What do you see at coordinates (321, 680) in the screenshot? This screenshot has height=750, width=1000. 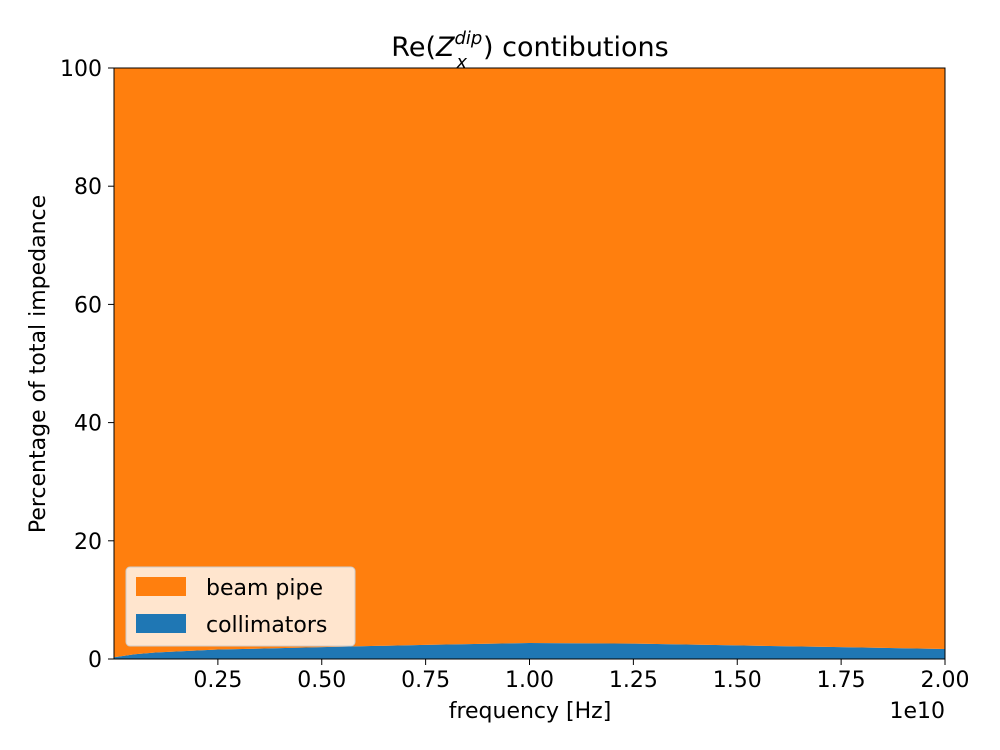 I see `x-tick-label: 0.50` at bounding box center [321, 680].